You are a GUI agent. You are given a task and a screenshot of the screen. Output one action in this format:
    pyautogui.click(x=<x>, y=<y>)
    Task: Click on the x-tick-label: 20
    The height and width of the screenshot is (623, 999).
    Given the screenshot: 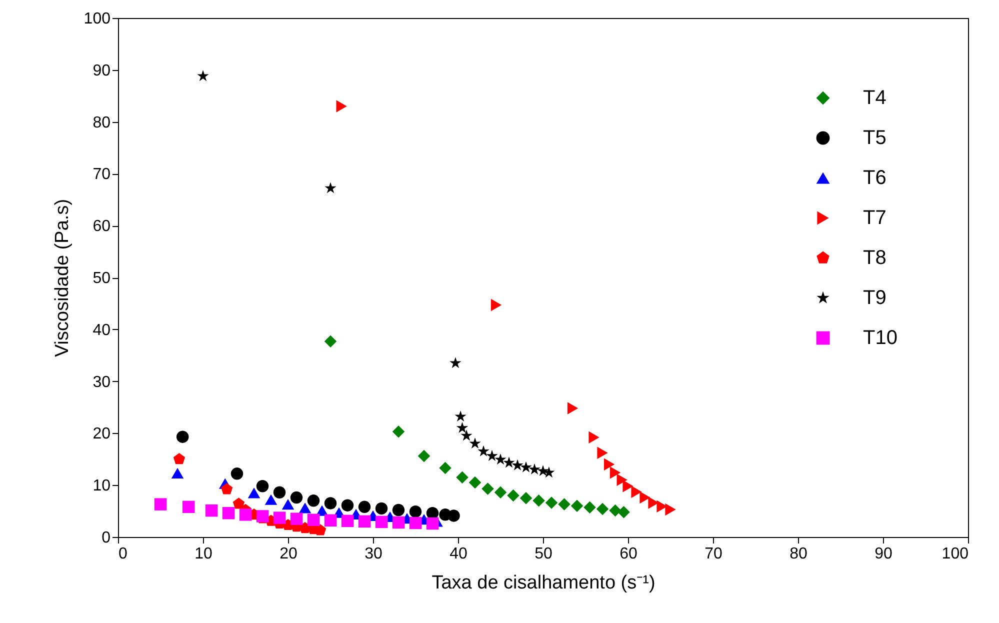 What is the action you would take?
    pyautogui.click(x=289, y=554)
    